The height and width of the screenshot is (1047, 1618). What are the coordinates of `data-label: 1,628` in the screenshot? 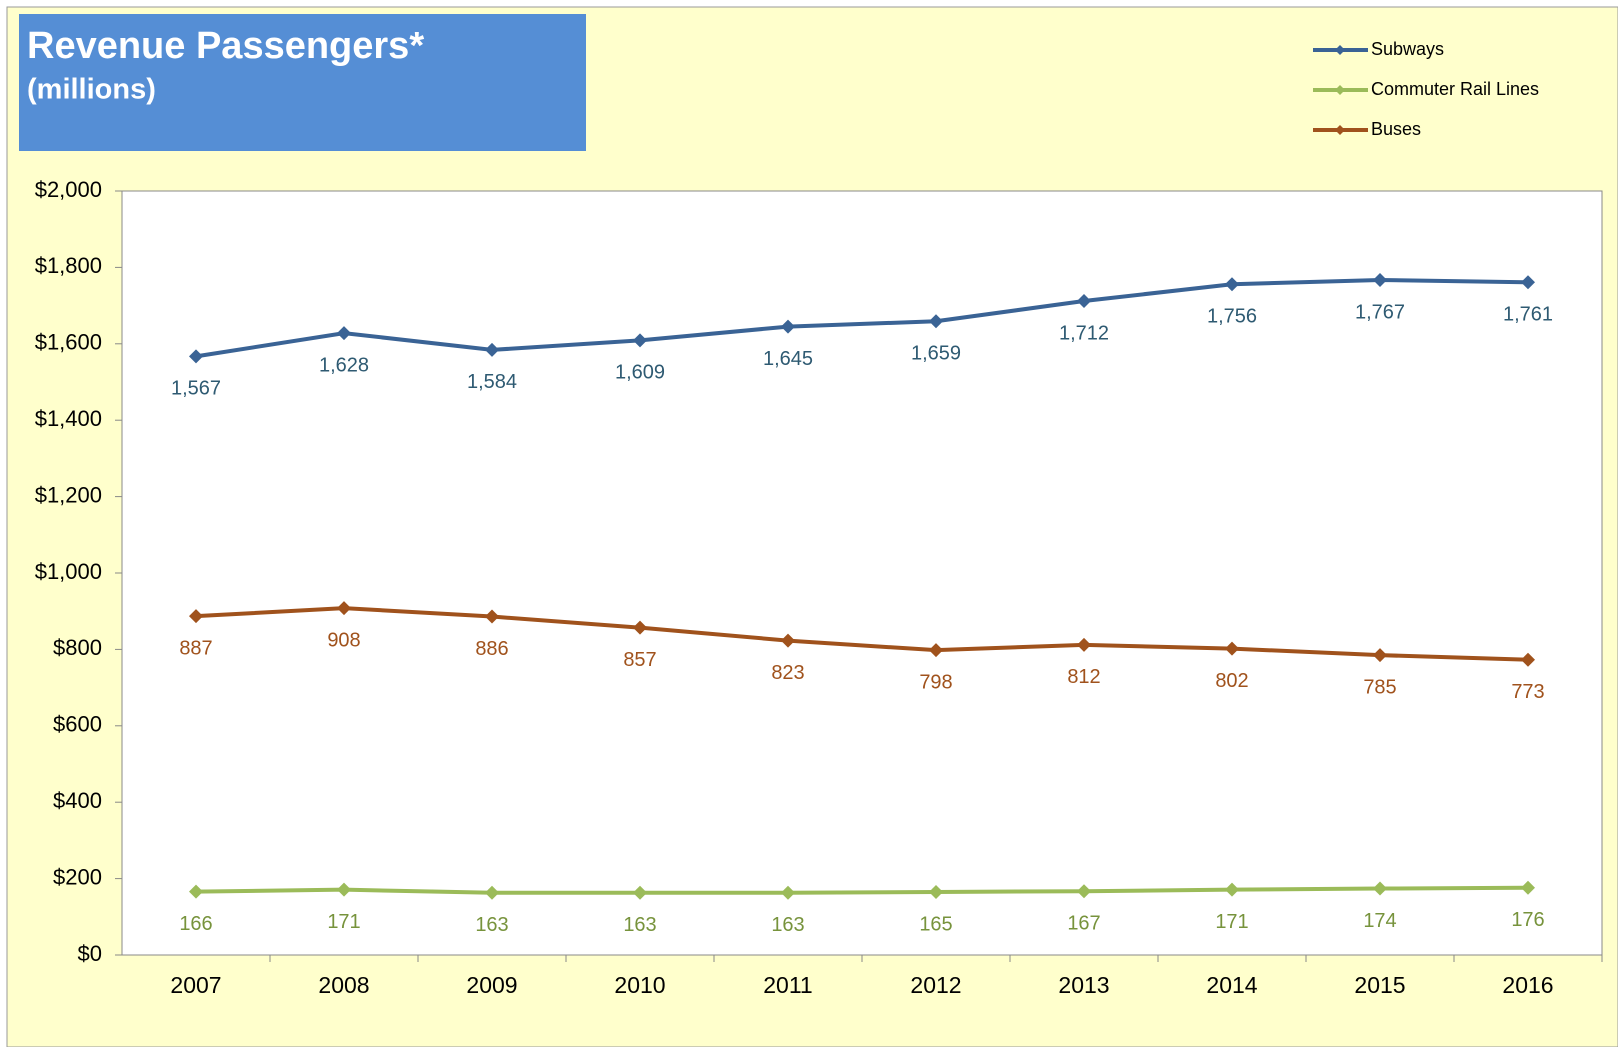 It's located at (344, 365).